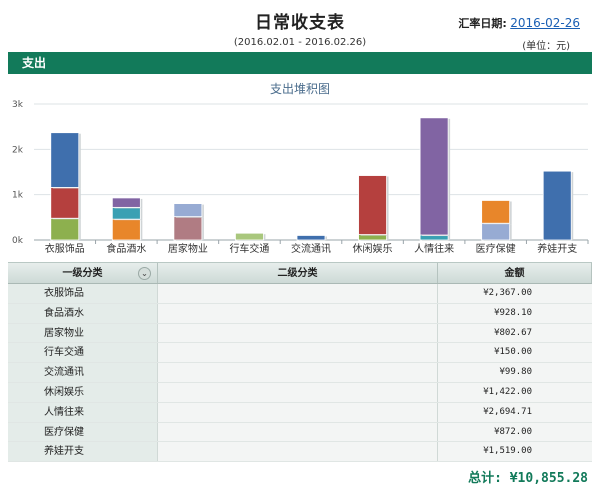 Image resolution: width=600 pixels, height=493 pixels. I want to click on cell-amount: ¥99.80, so click(515, 372).